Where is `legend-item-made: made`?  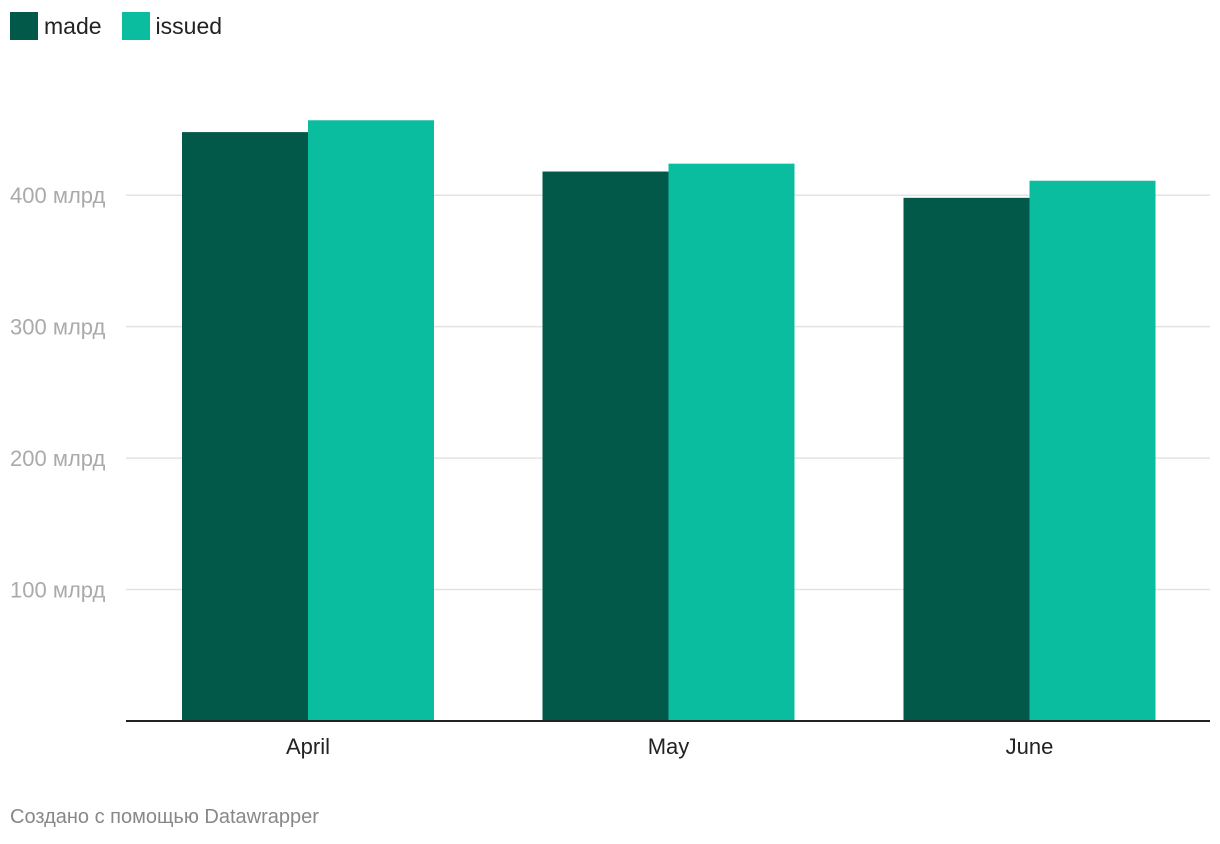
legend-item-made: made is located at coordinates (56, 26).